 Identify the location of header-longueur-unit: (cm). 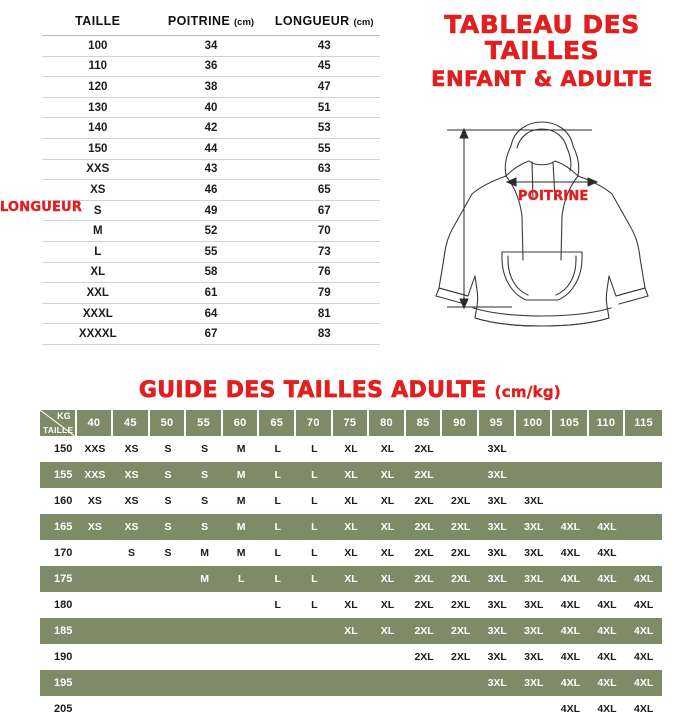
(363, 22).